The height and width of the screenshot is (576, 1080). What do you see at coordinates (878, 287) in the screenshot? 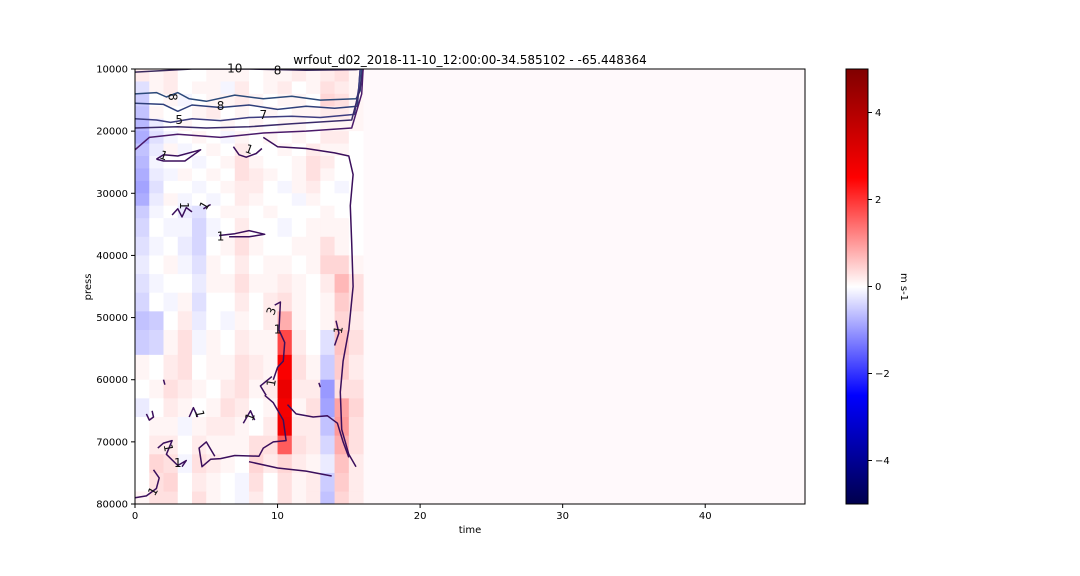
I see `colorbar-tick-label: 0` at bounding box center [878, 287].